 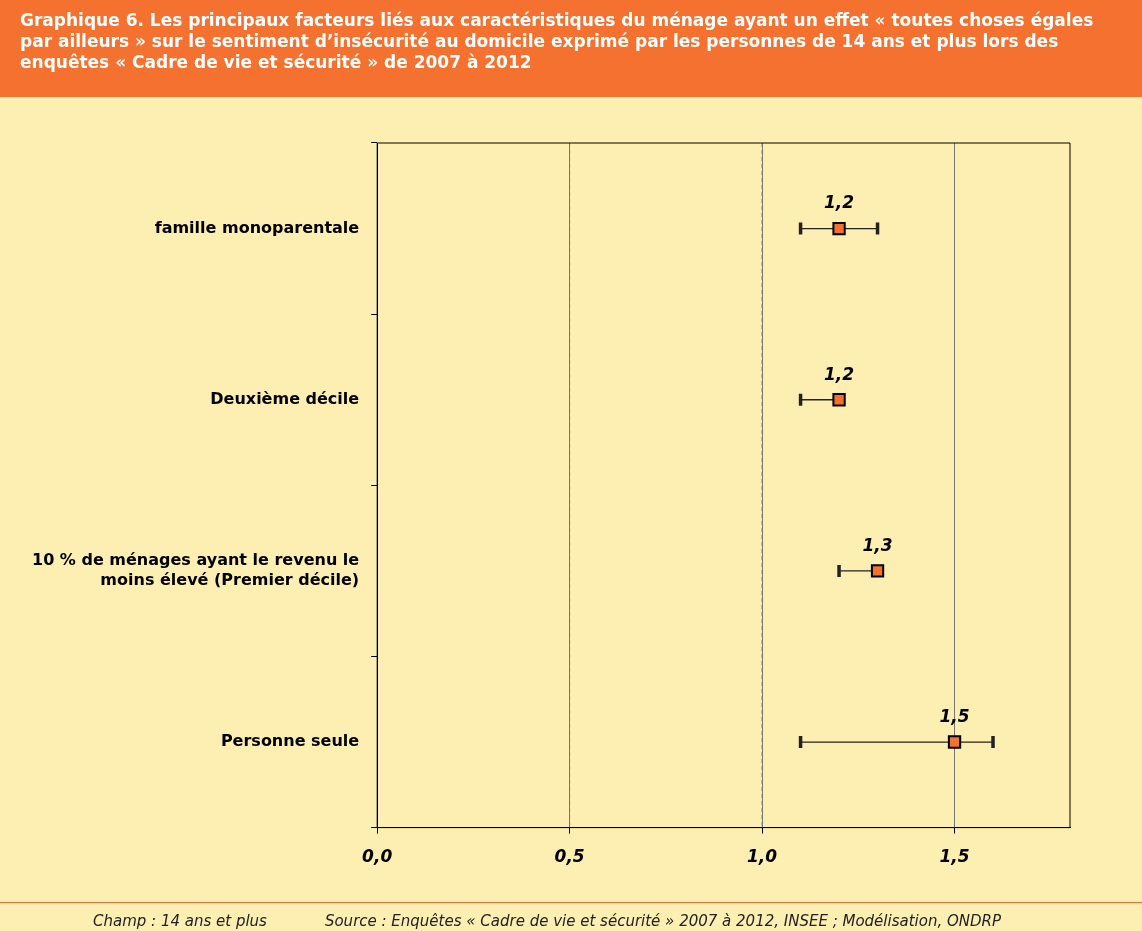 What do you see at coordinates (954, 856) in the screenshot?
I see `x-tick-label: 1,5` at bounding box center [954, 856].